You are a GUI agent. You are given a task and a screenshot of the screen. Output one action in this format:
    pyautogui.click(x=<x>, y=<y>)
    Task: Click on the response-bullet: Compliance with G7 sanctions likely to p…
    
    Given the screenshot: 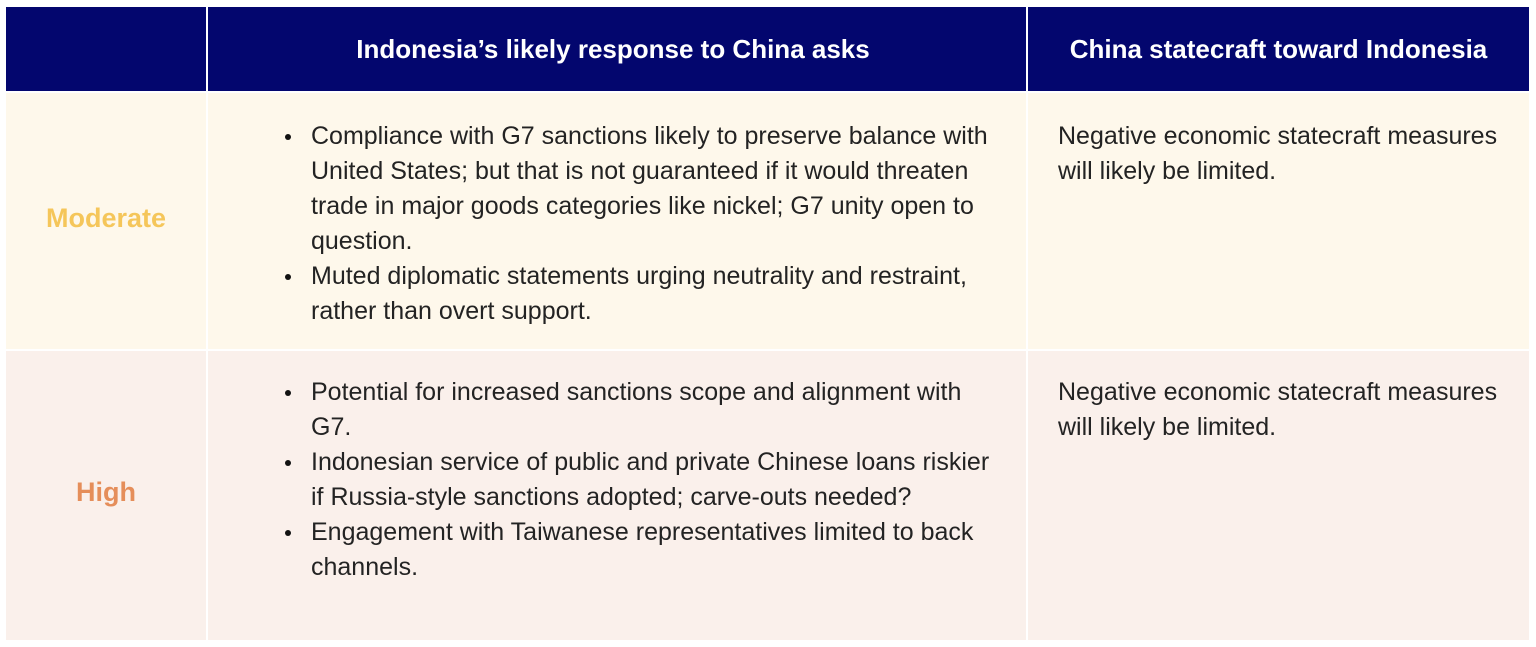 What is the action you would take?
    pyautogui.click(x=645, y=189)
    